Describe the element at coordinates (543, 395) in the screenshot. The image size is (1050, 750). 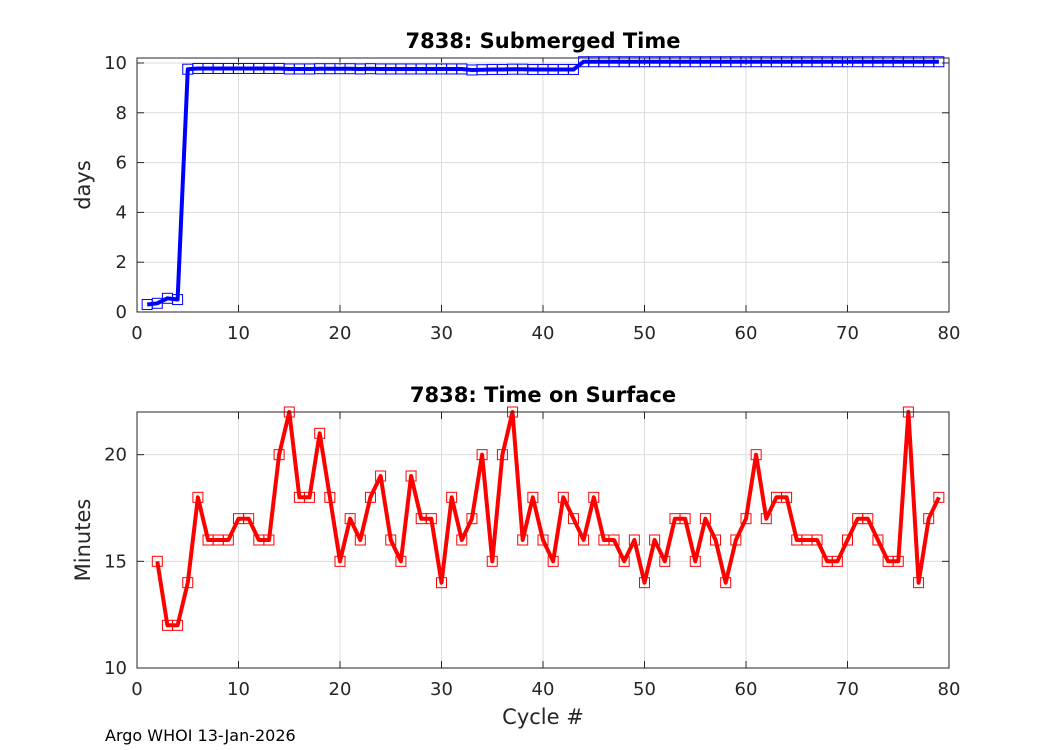
I see `surface-chart-title: 7838: Time on Surface` at that location.